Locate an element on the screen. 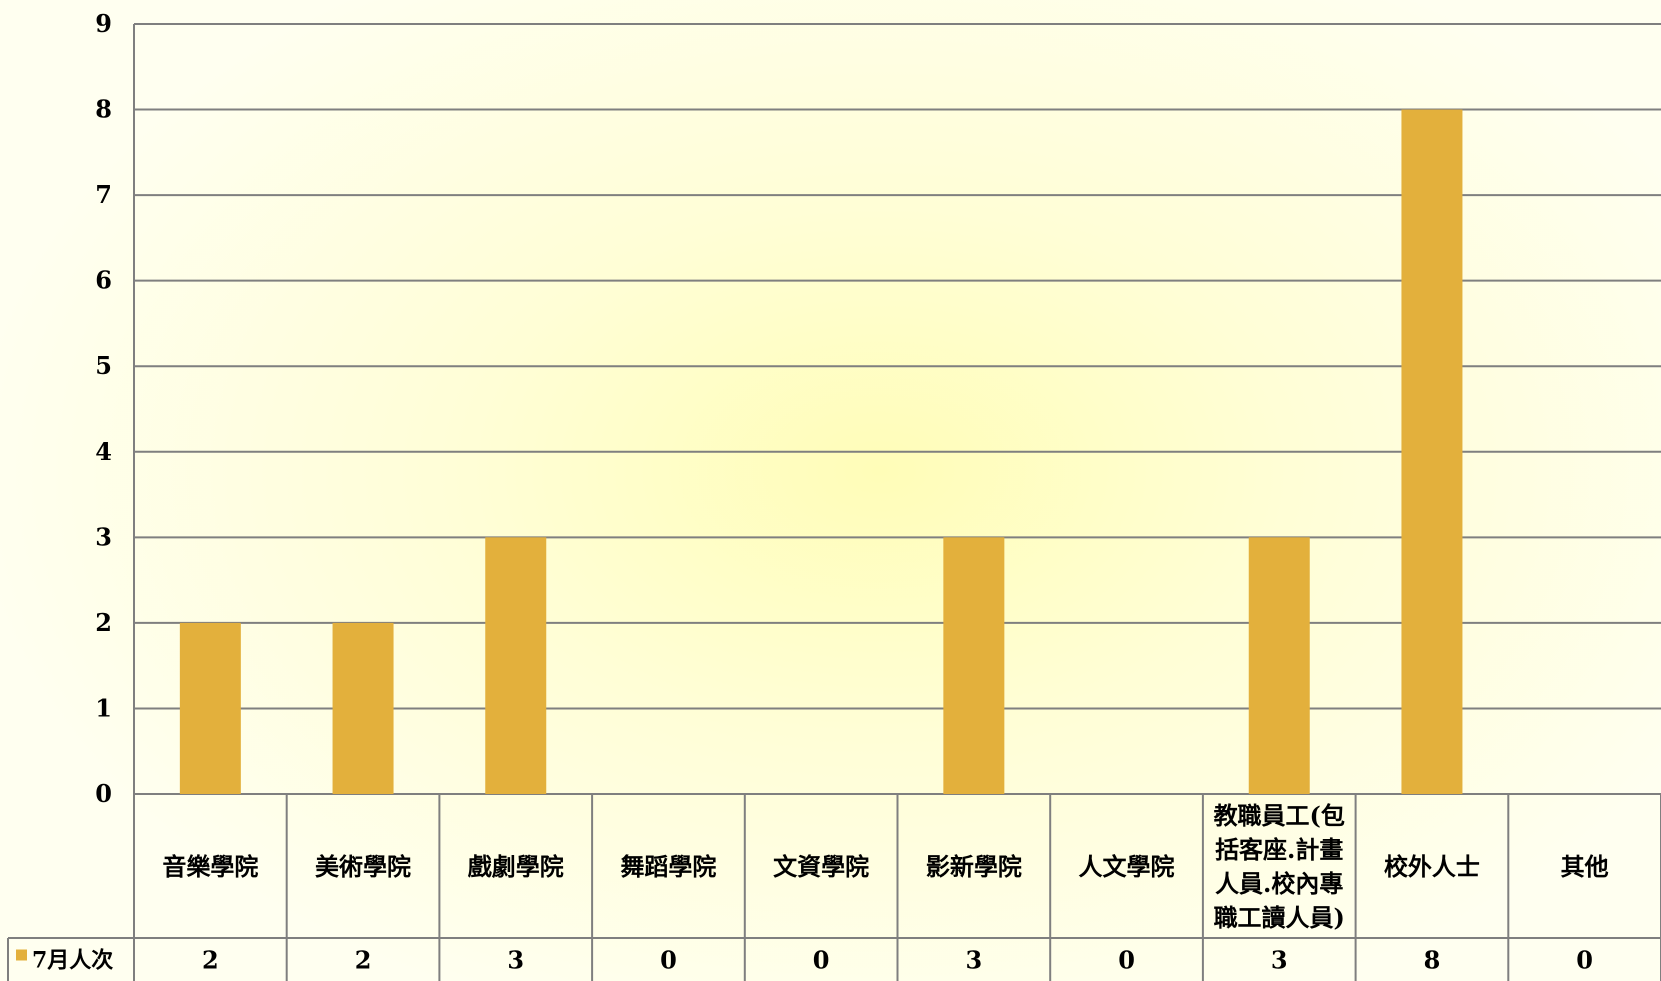 The height and width of the screenshot is (981, 1661). category-label: 戲劇學院 is located at coordinates (516, 866).